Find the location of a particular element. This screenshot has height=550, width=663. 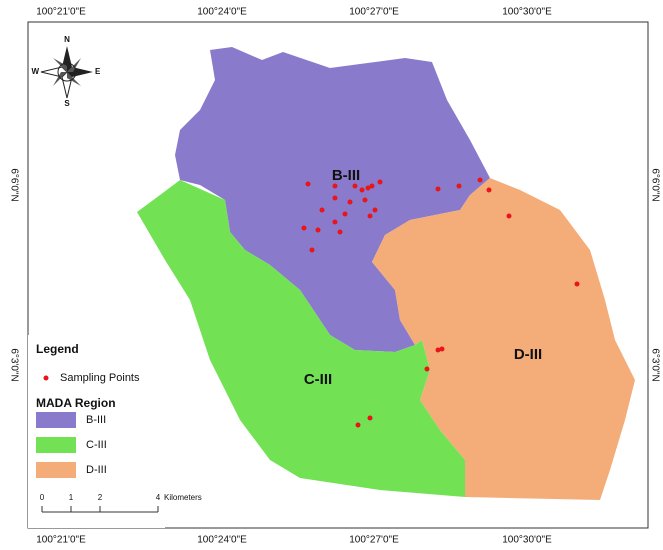

top-coord: 100°27'0"E is located at coordinates (374, 12).